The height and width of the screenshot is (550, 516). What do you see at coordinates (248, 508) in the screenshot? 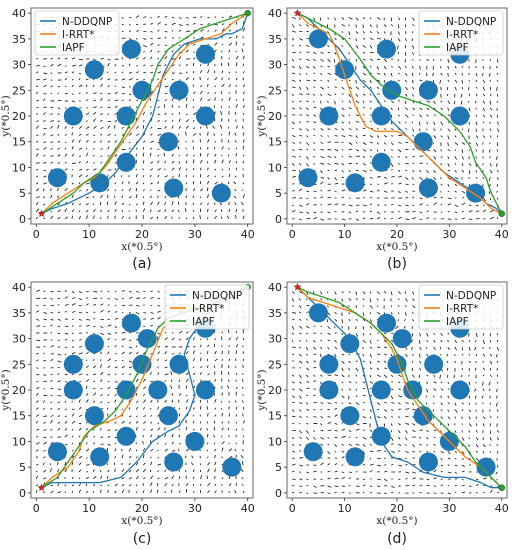
I see `x-tick-label: 40` at bounding box center [248, 508].